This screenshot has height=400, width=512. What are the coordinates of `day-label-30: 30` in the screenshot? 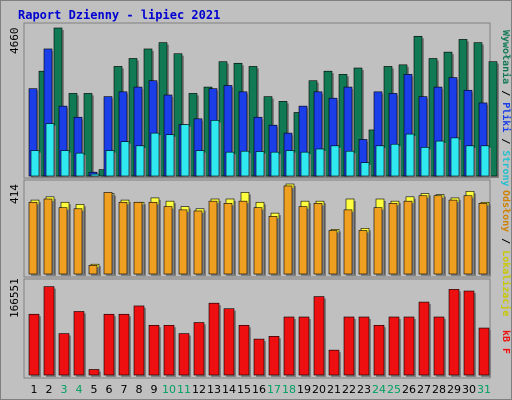 It's located at (469, 389).